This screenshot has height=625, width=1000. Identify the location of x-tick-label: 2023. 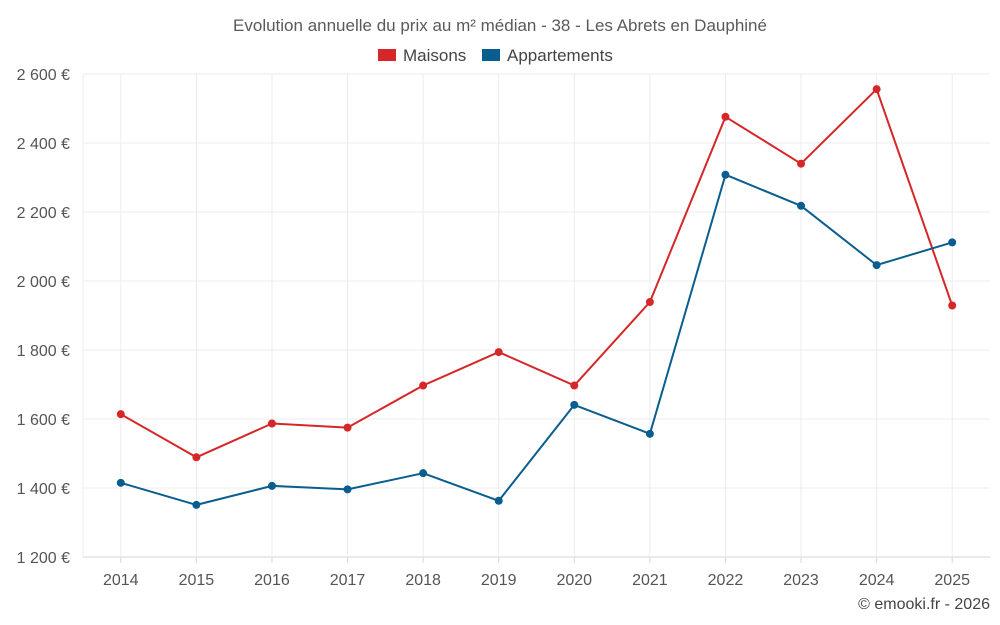
(801, 580).